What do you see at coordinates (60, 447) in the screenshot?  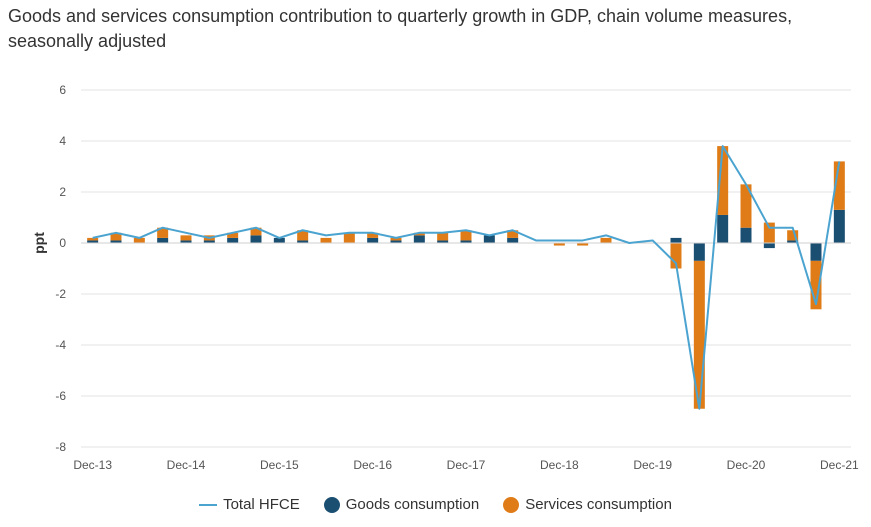 I see `y-tick-label: -8` at bounding box center [60, 447].